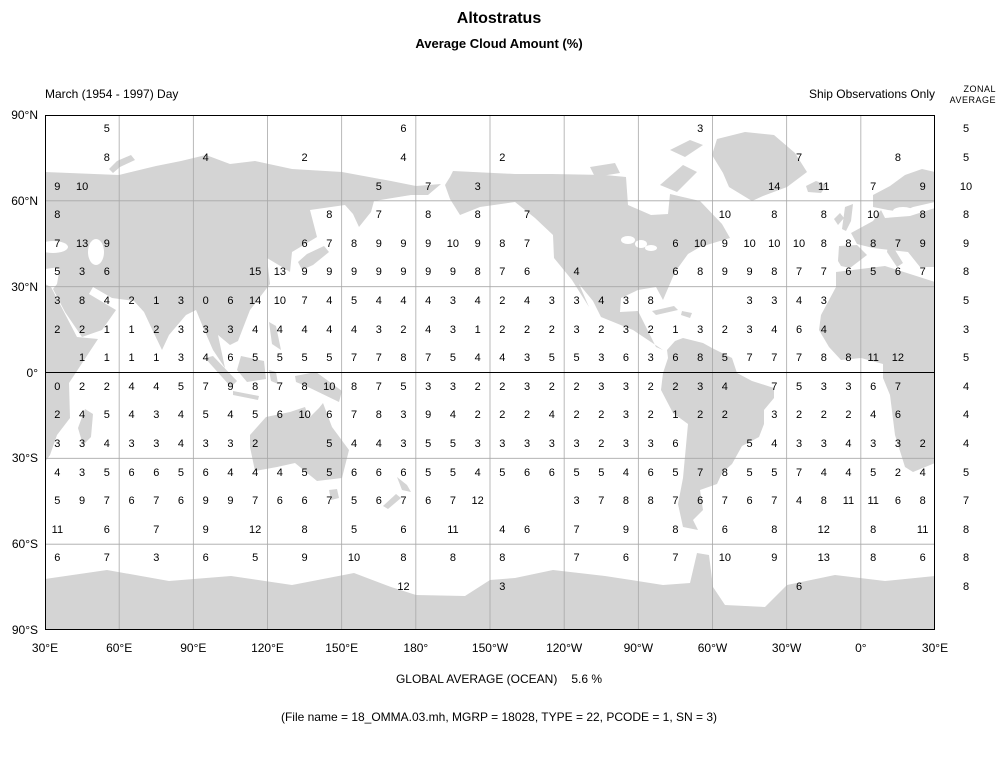 The image size is (998, 760). I want to click on grid-value: 15, so click(255, 272).